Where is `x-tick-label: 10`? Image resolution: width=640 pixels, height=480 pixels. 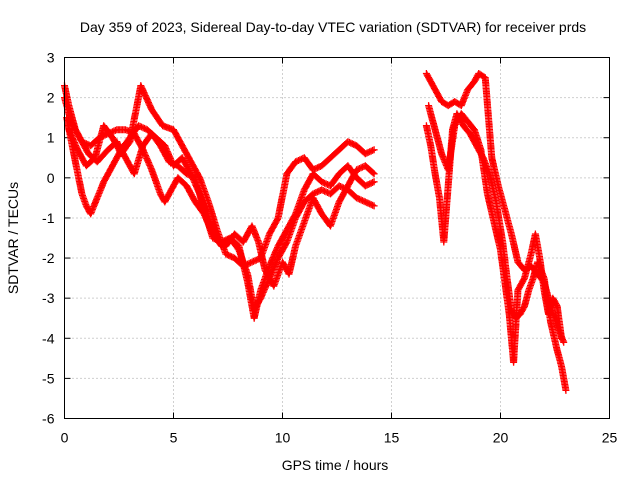 x-tick-label: 10 is located at coordinates (283, 438).